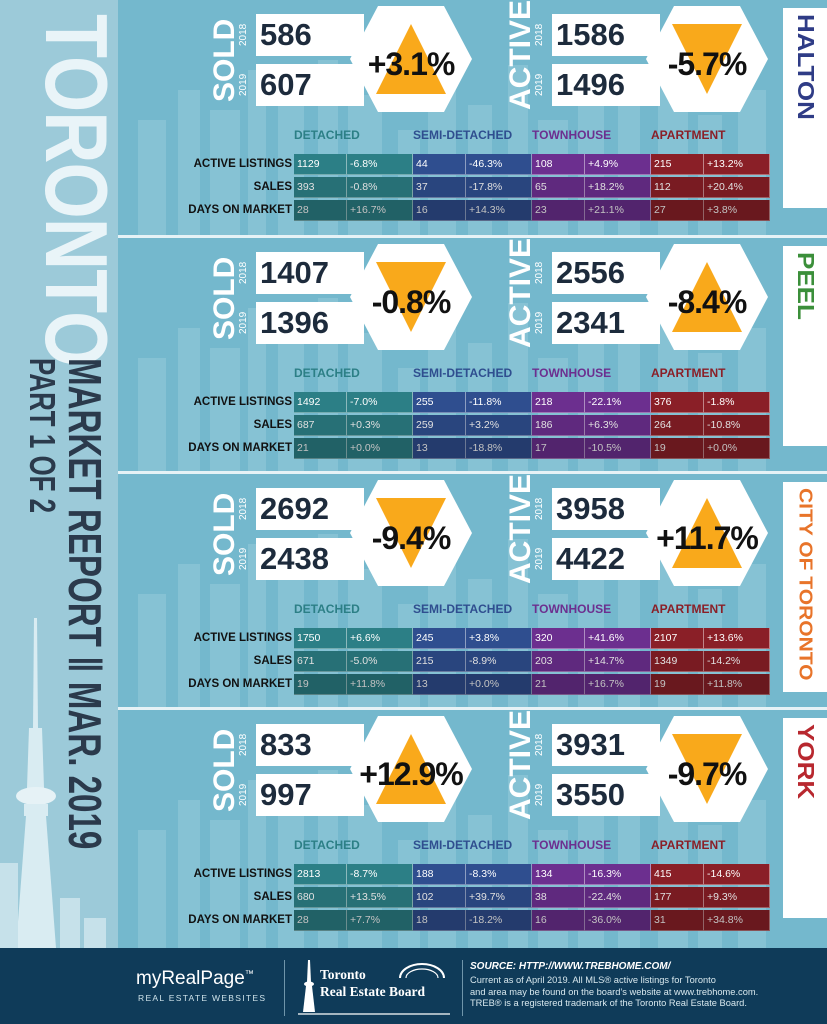 The image size is (827, 1024). Describe the element at coordinates (606, 795) in the screenshot. I see `active-2019-value: 3550` at that location.